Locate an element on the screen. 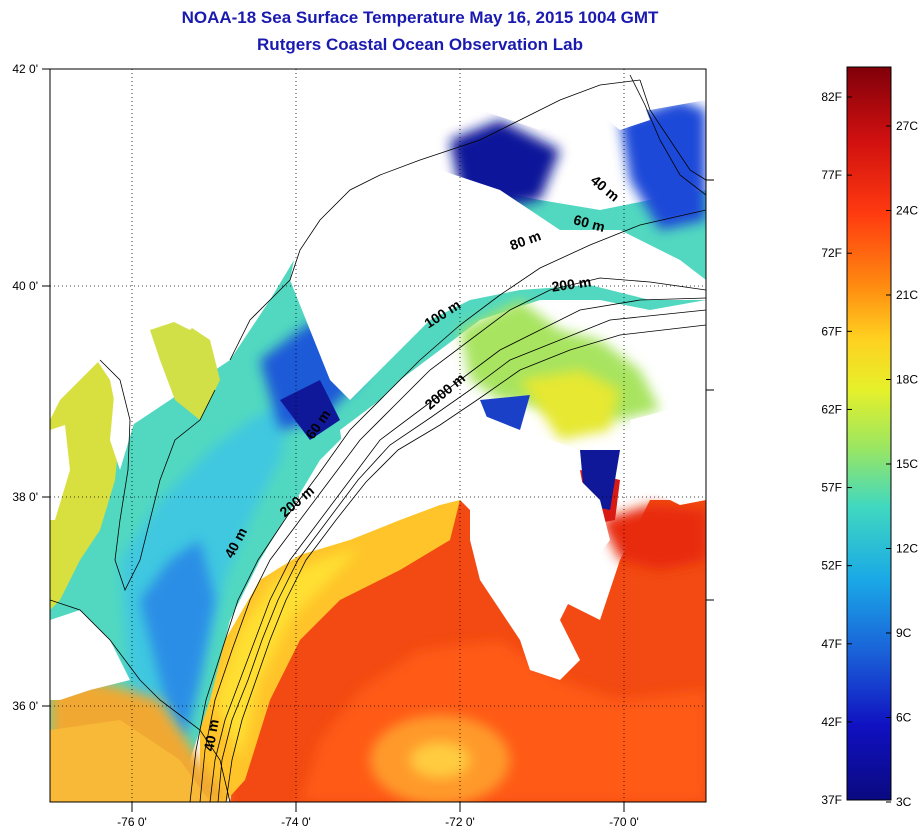  contour-label: 200 m is located at coordinates (572, 283).